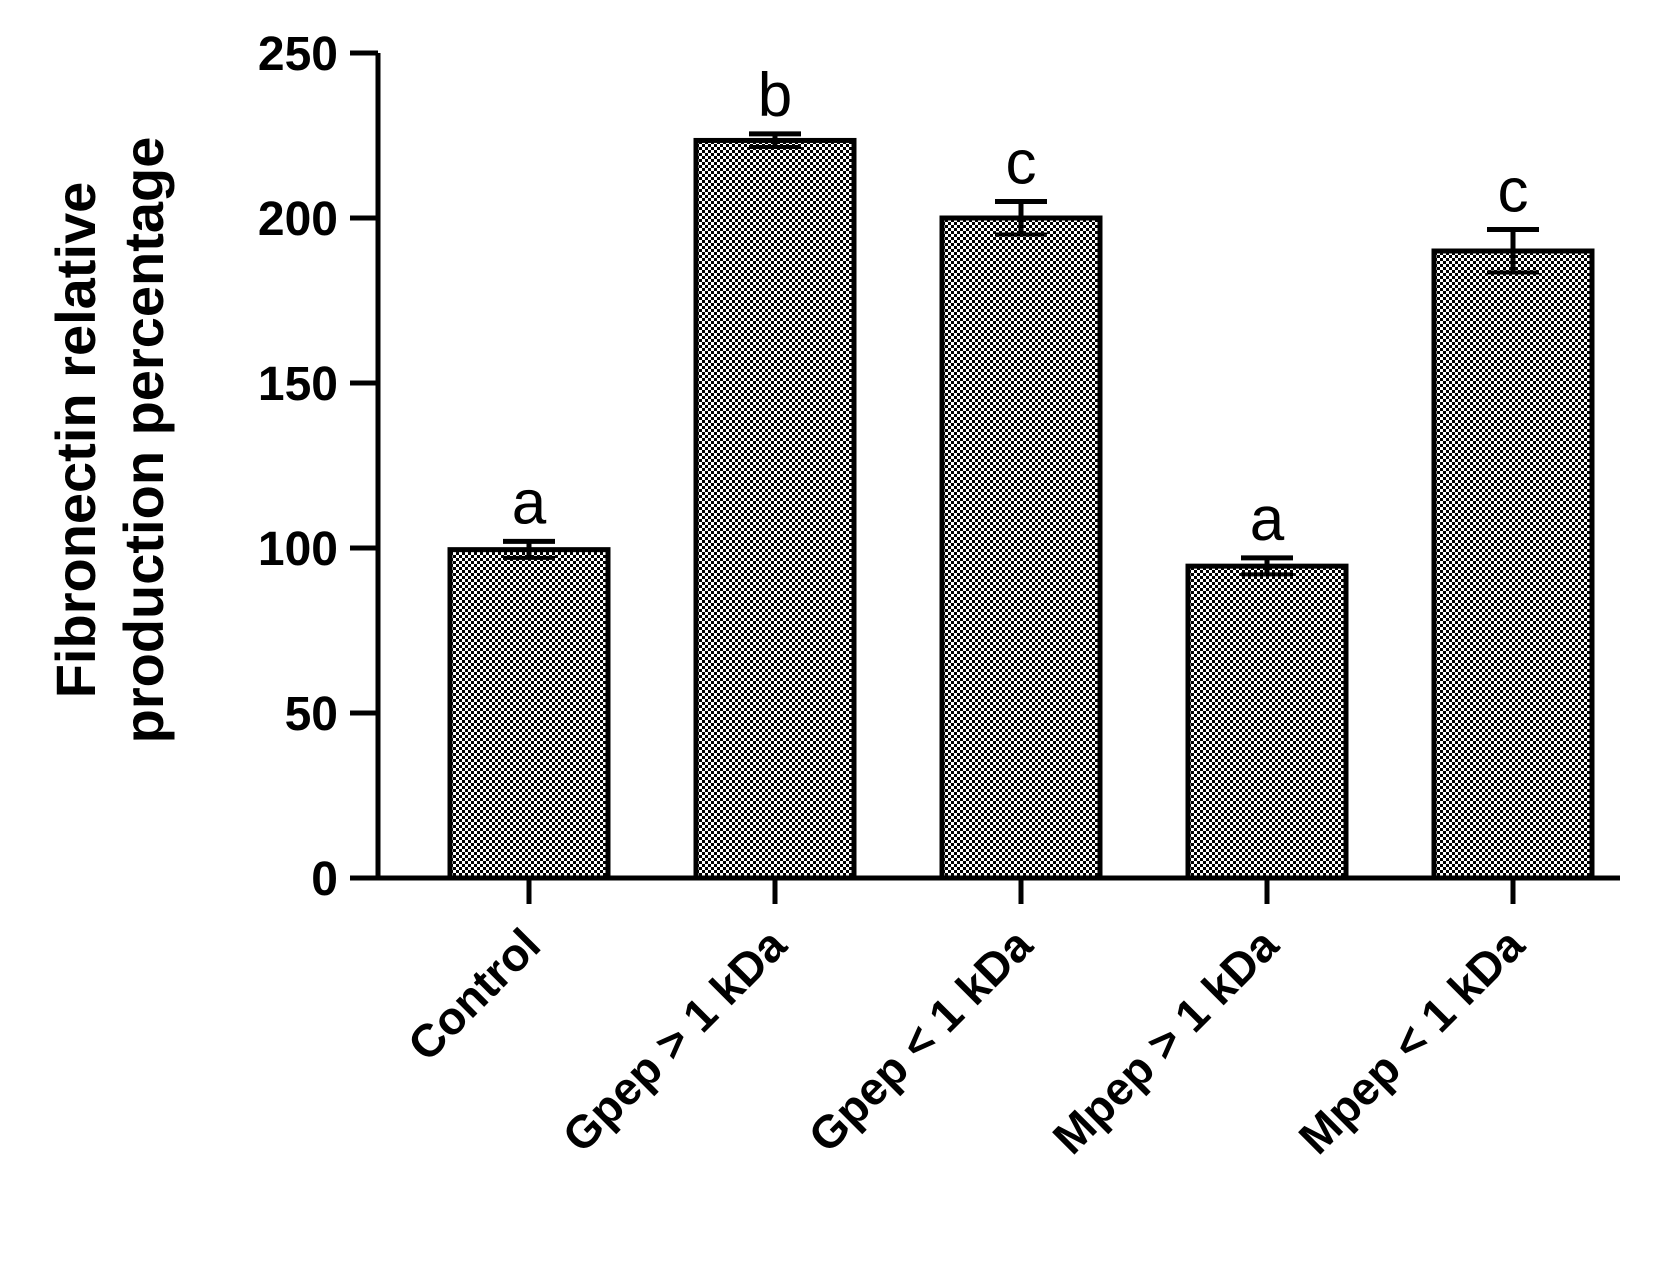 Image resolution: width=1653 pixels, height=1261 pixels. What do you see at coordinates (143, 440) in the screenshot?
I see `y-axis-title-line-2: production percentage` at bounding box center [143, 440].